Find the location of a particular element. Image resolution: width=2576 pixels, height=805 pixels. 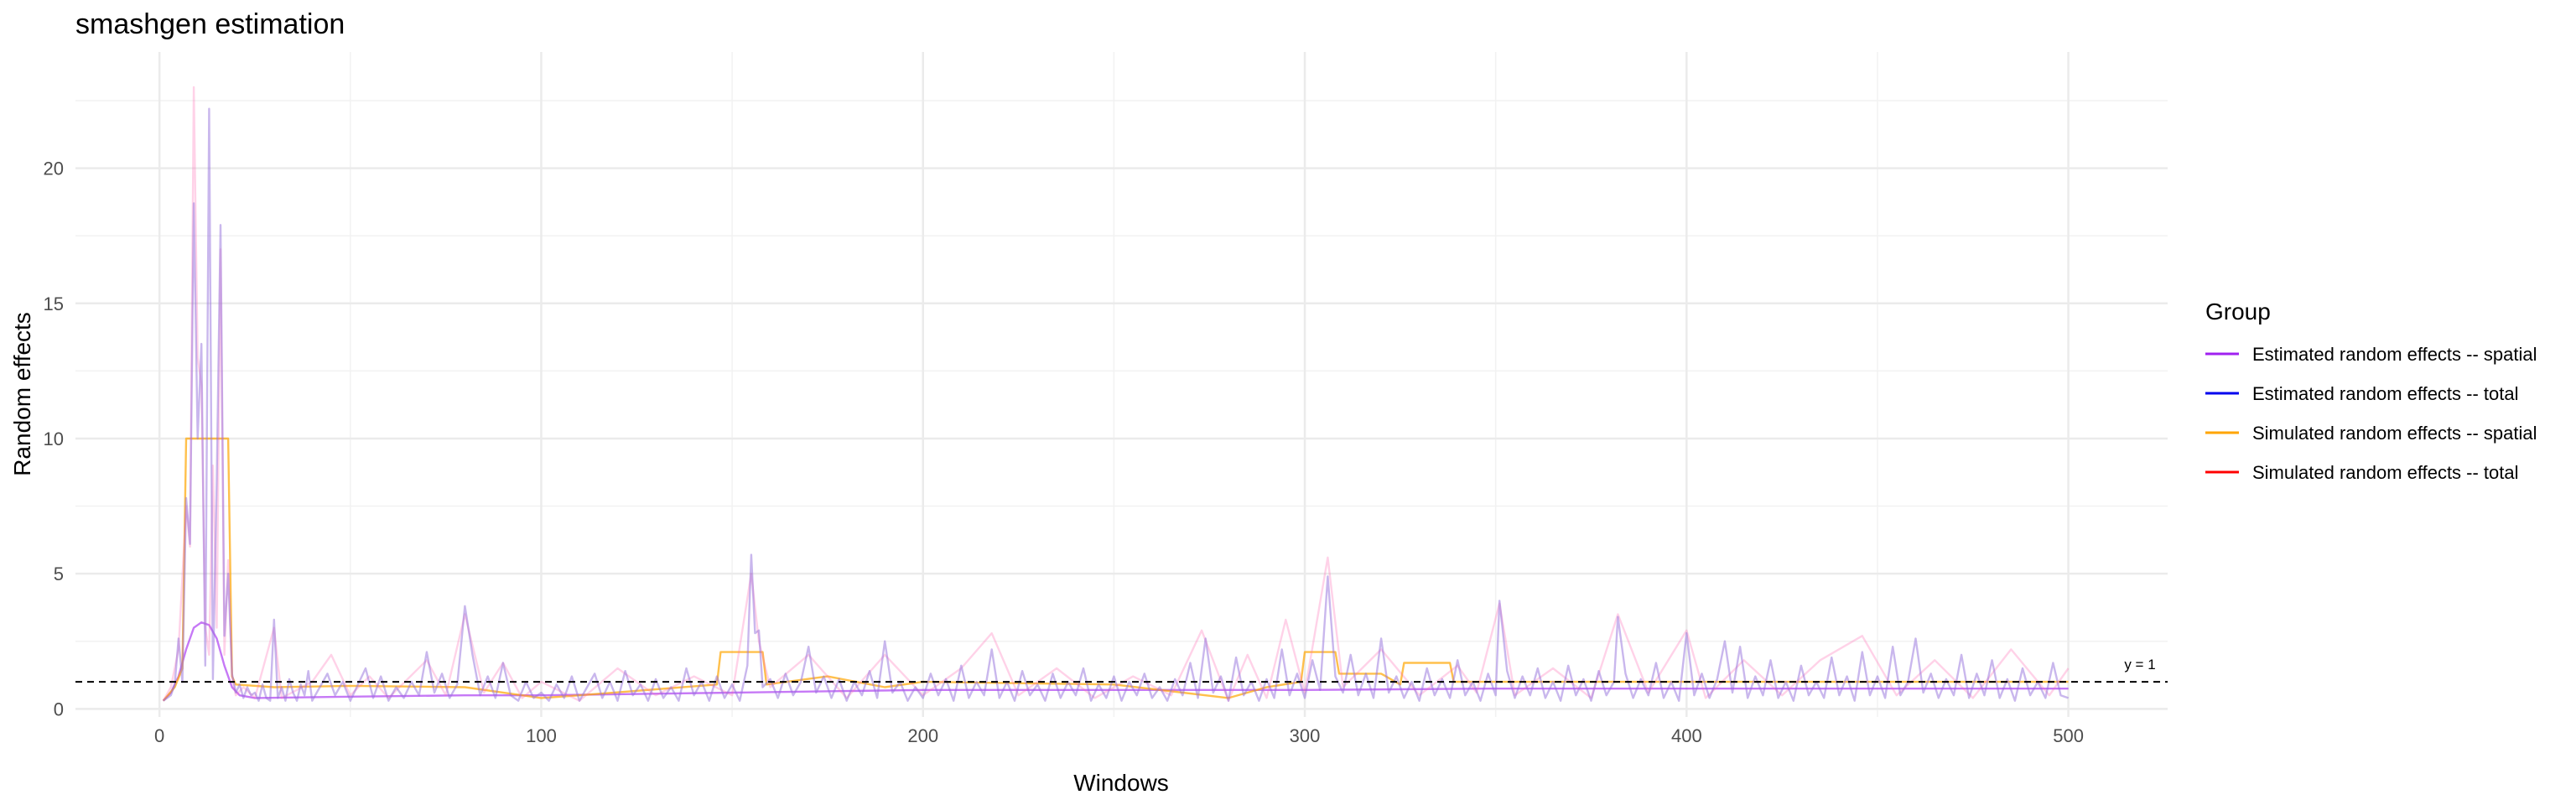

legend-label: Simulated random effects -- total is located at coordinates (2385, 472).